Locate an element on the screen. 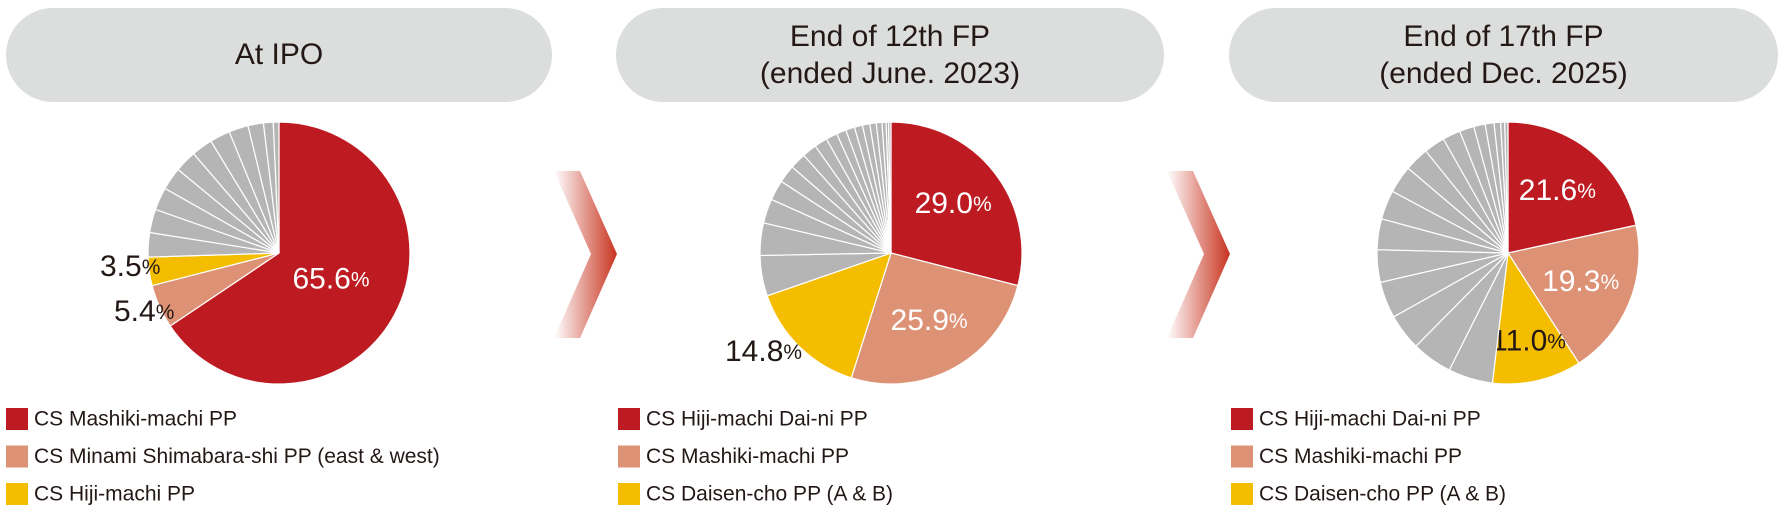  data-label: 29.0% is located at coordinates (953, 203).